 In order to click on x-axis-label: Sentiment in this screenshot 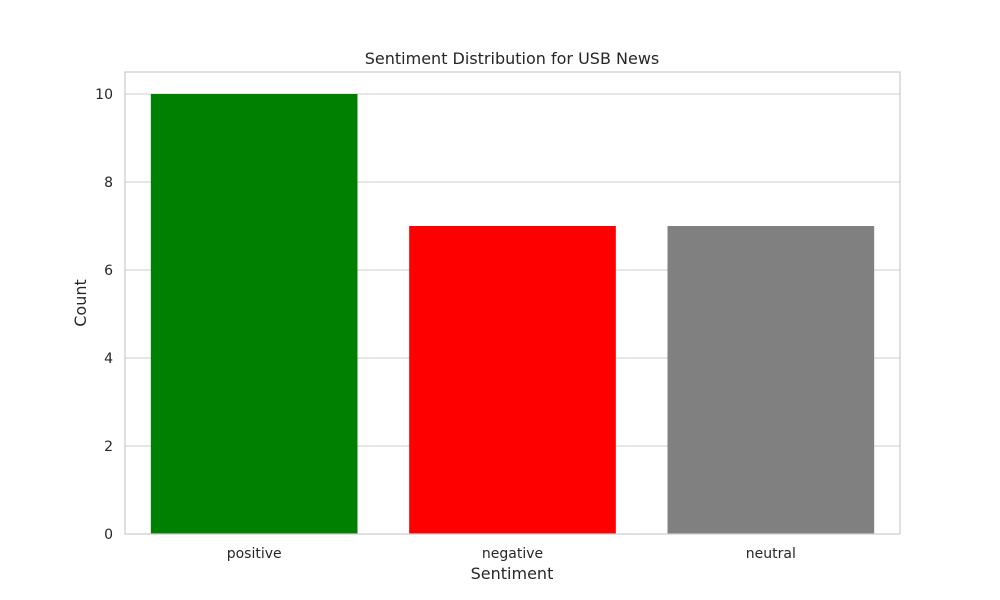, I will do `click(512, 573)`.